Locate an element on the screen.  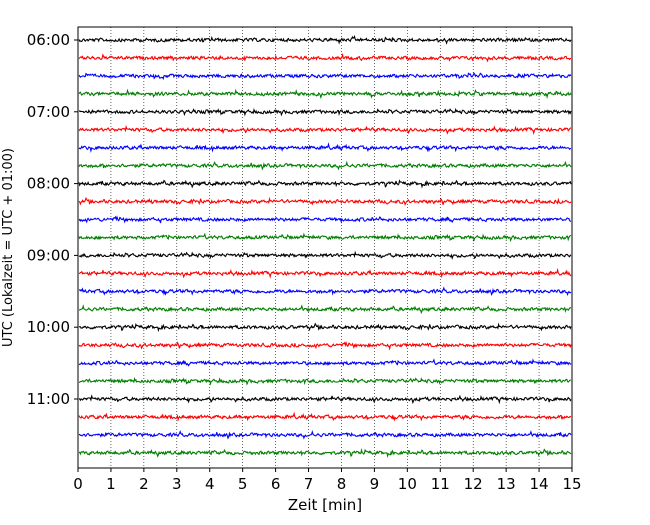
x-tick-label: 15 is located at coordinates (571, 484).